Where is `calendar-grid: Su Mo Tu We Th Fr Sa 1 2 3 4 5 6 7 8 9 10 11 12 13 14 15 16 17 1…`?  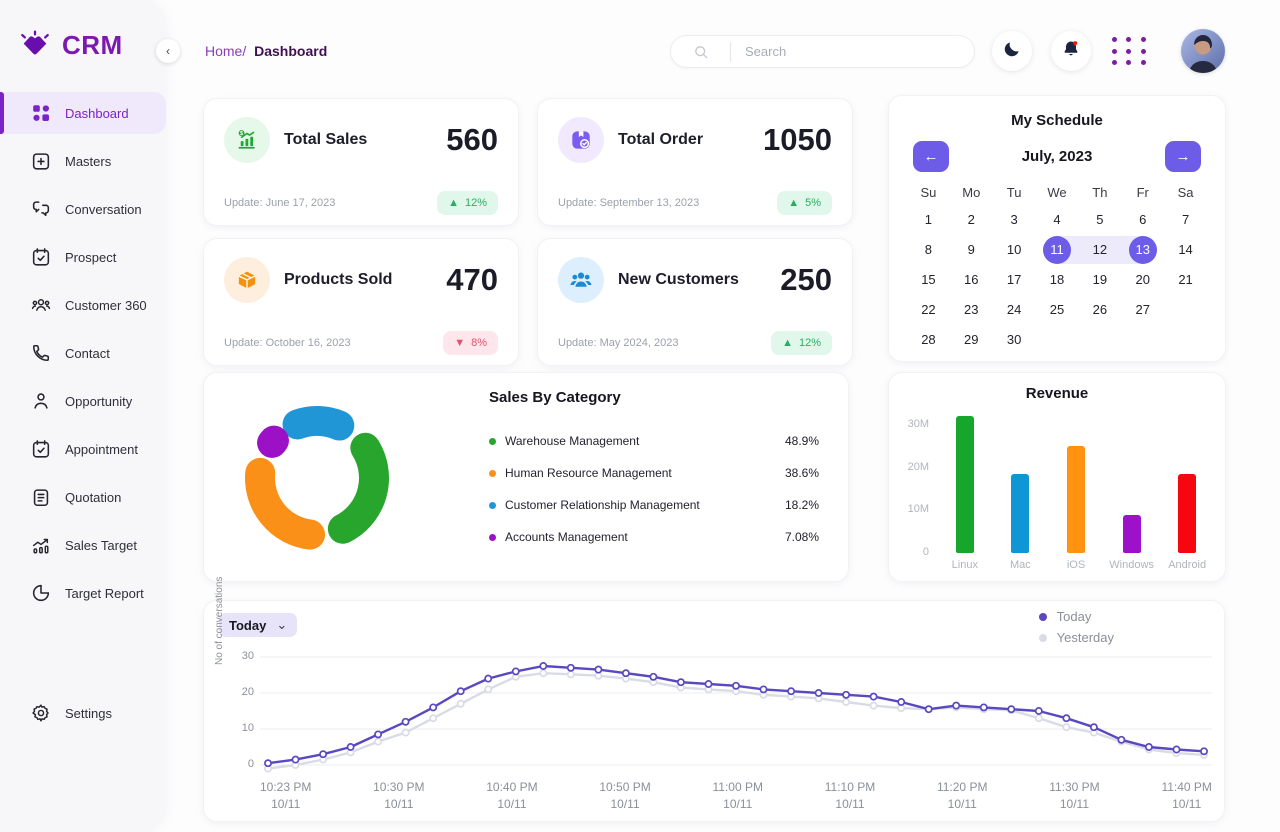
calendar-grid: Su Mo Tu We Th Fr Sa 1 2 3 4 5 6 7 8 9 10 11 12 13 14 15 16 17 1… is located at coordinates (1057, 267).